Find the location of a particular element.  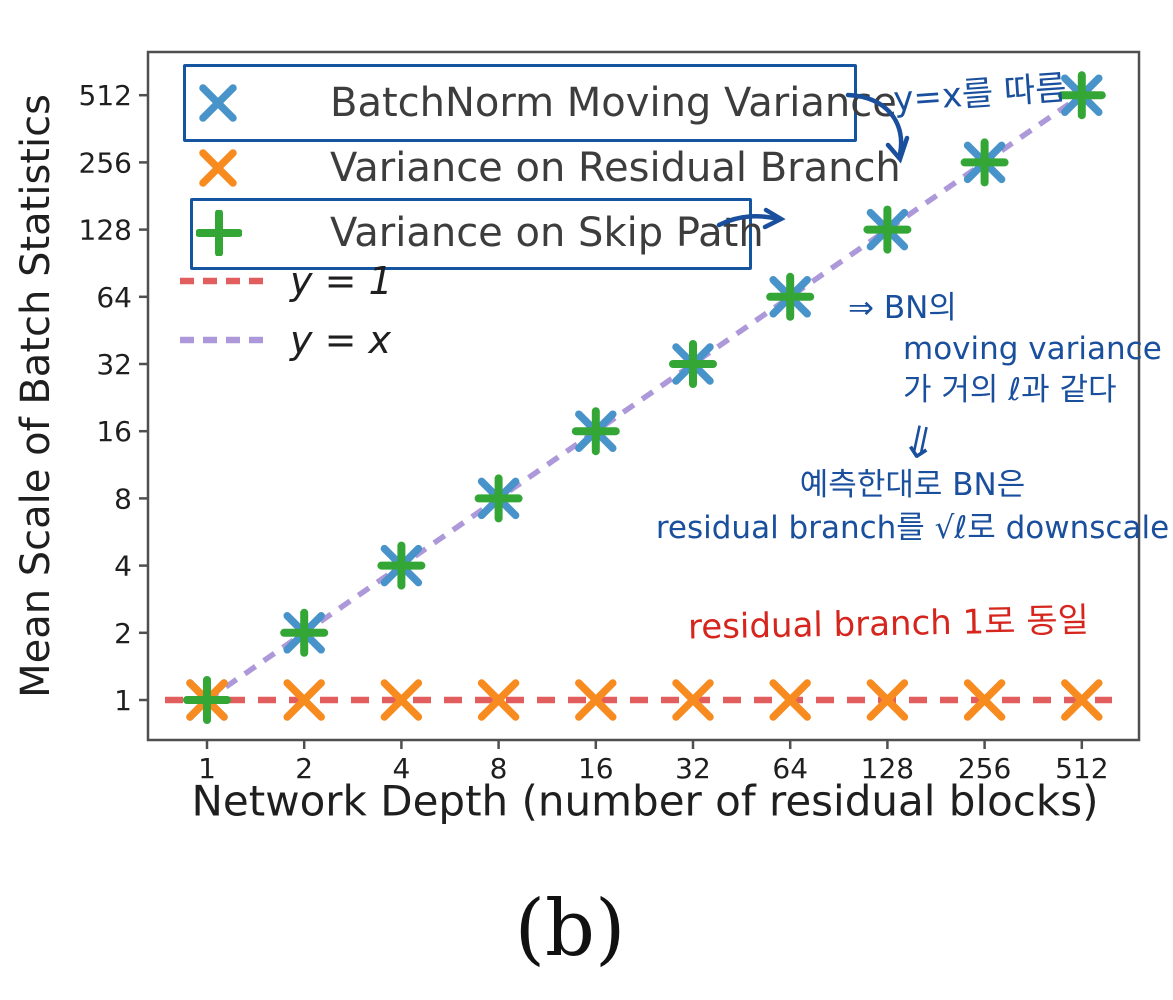

x-axis-ticks: 1 2 4 8 16 32 64 128 256 512 is located at coordinates (653, 762).